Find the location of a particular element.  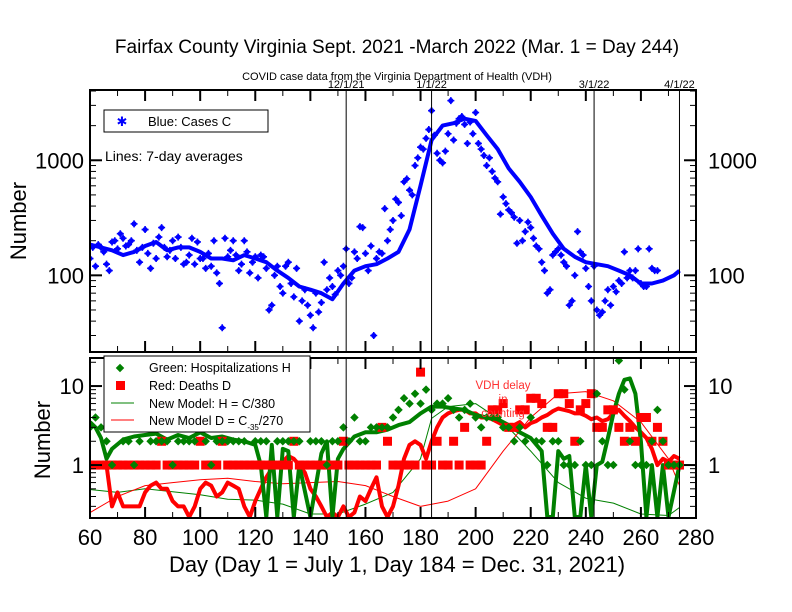

date-marker-label: 12/1/21 is located at coordinates (346, 85).